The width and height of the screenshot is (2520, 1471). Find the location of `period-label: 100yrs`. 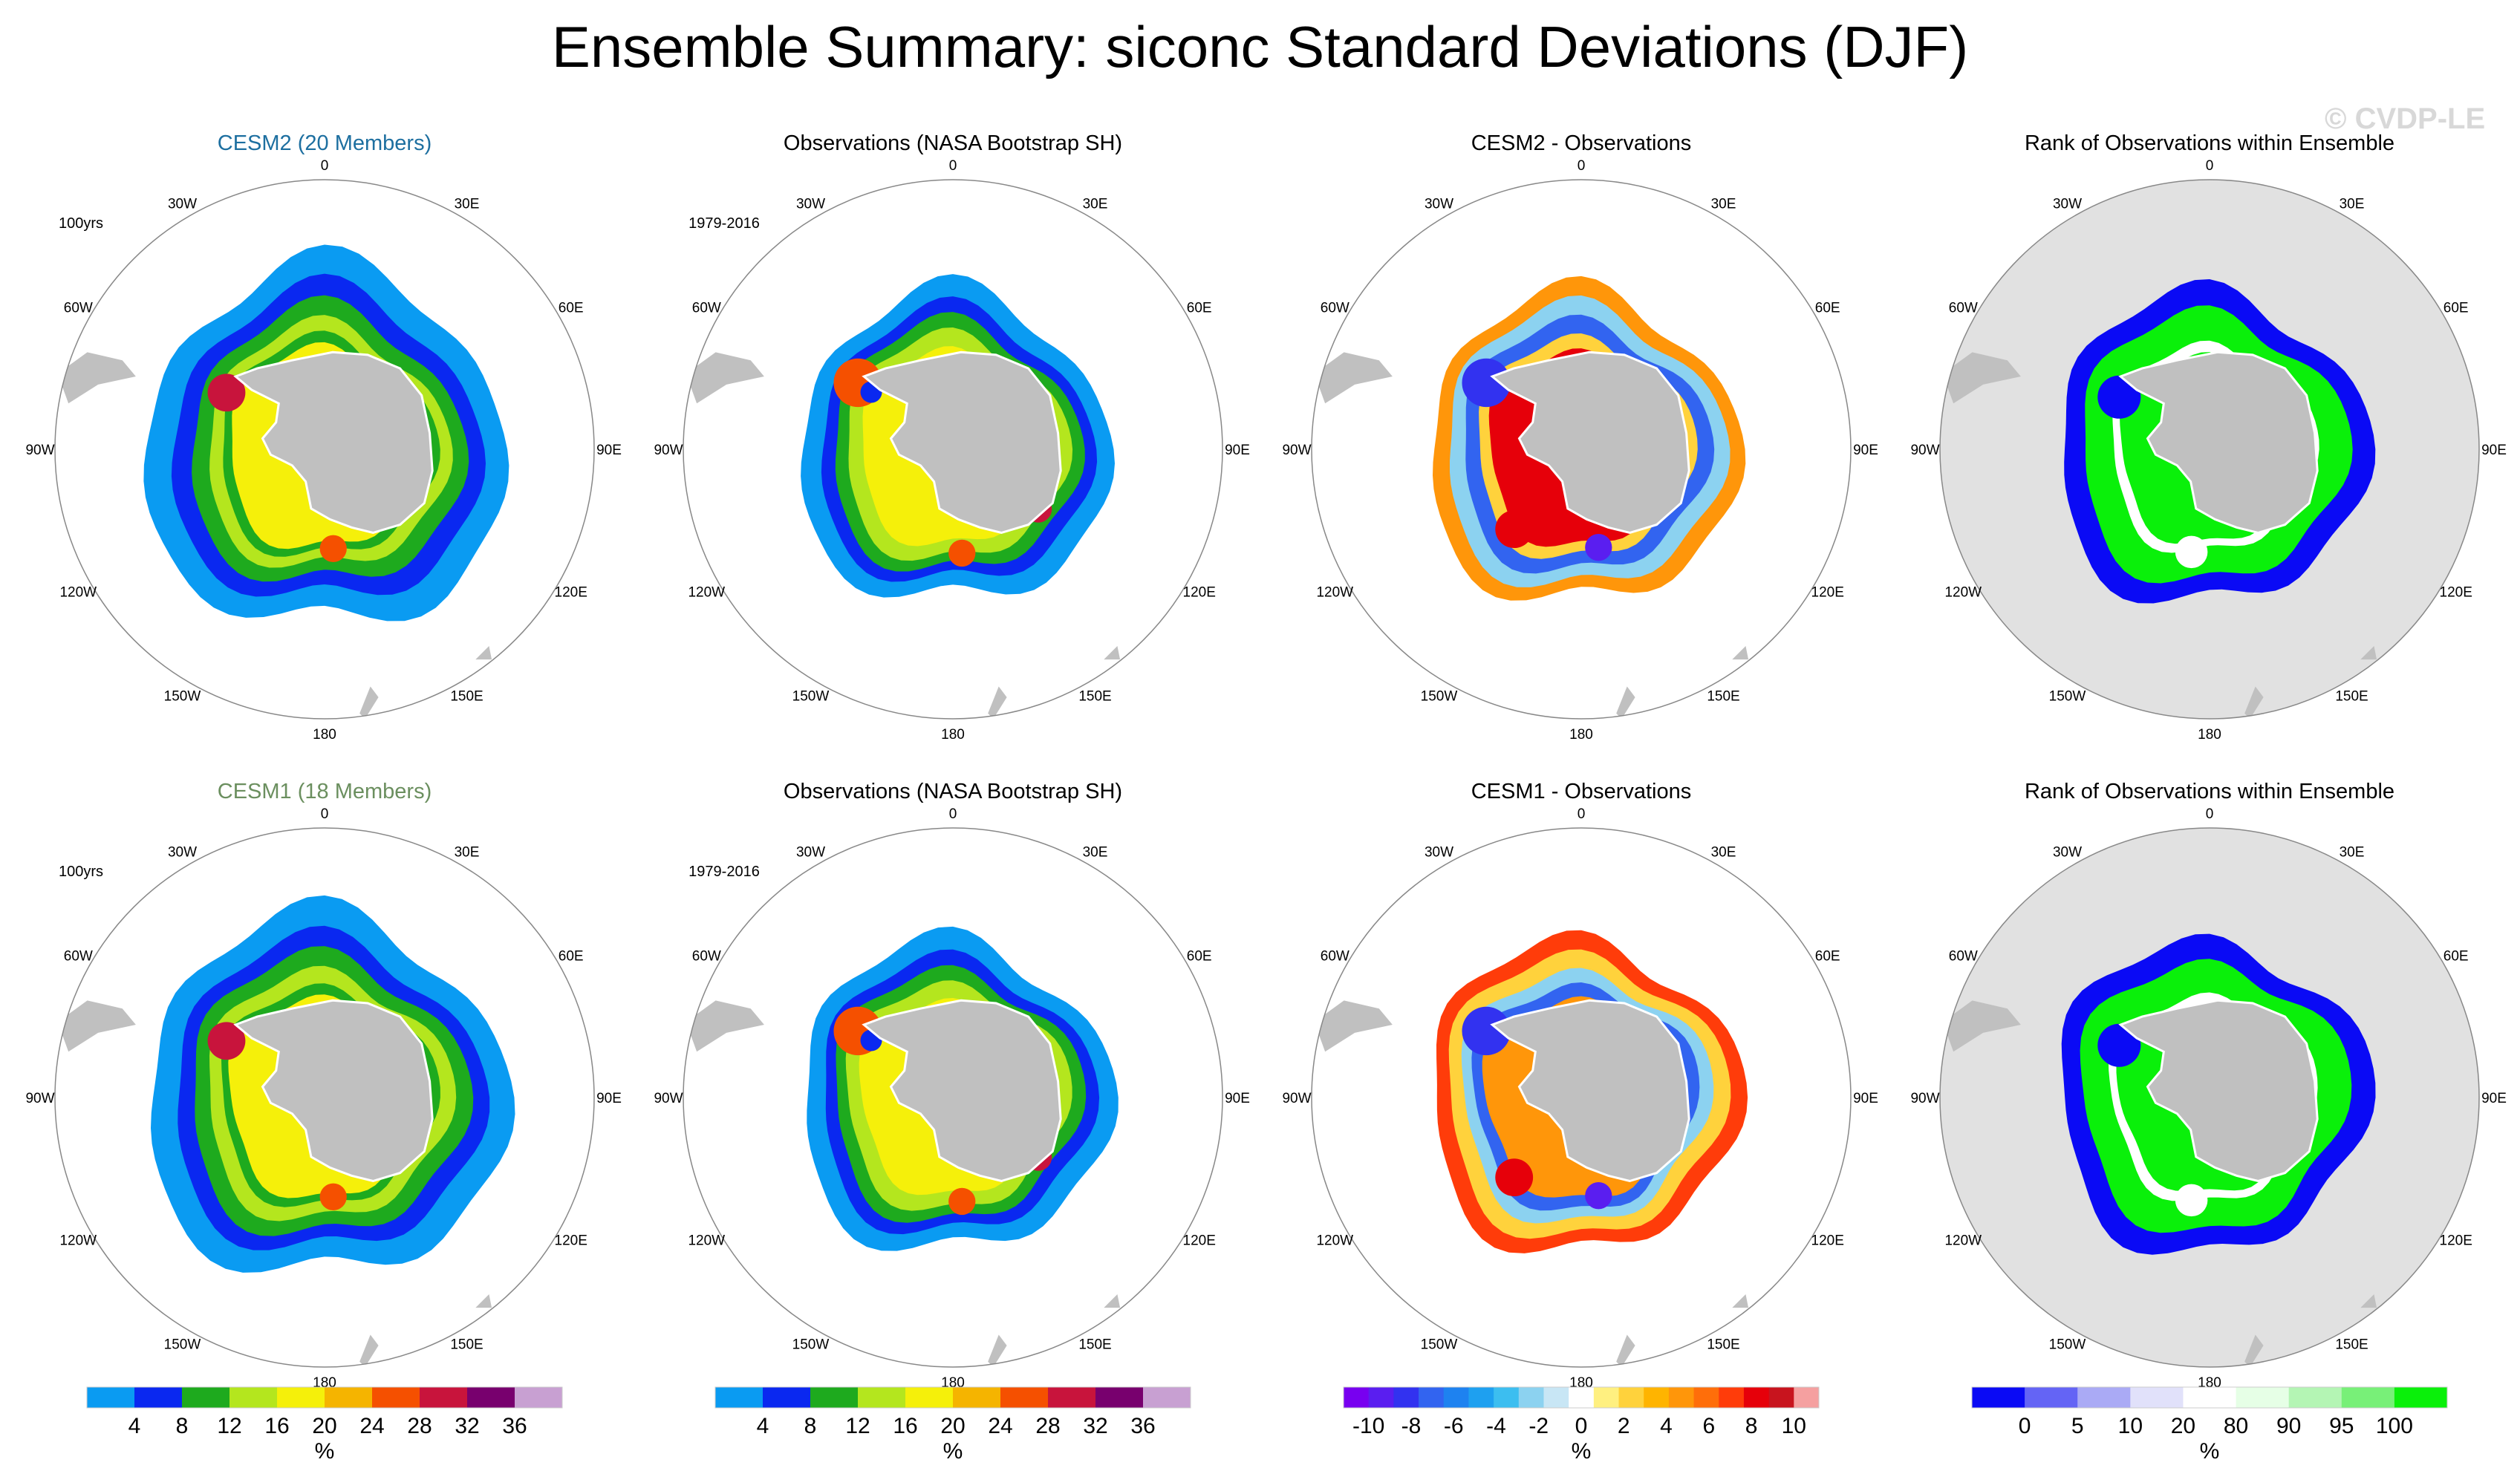

period-label: 100yrs is located at coordinates (81, 872).